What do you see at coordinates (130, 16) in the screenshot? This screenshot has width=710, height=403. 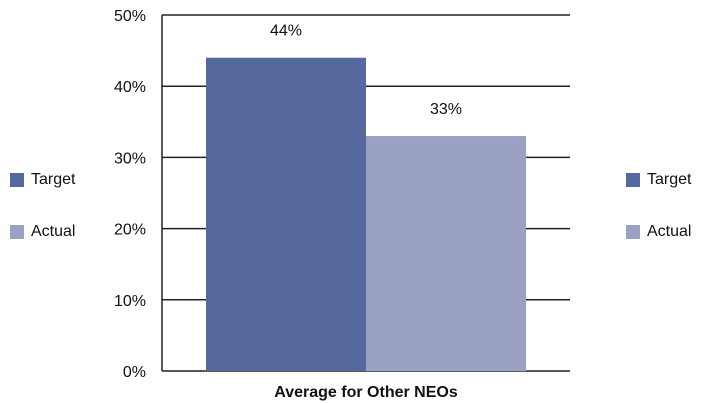 I see `y-tick-label: 50%` at bounding box center [130, 16].